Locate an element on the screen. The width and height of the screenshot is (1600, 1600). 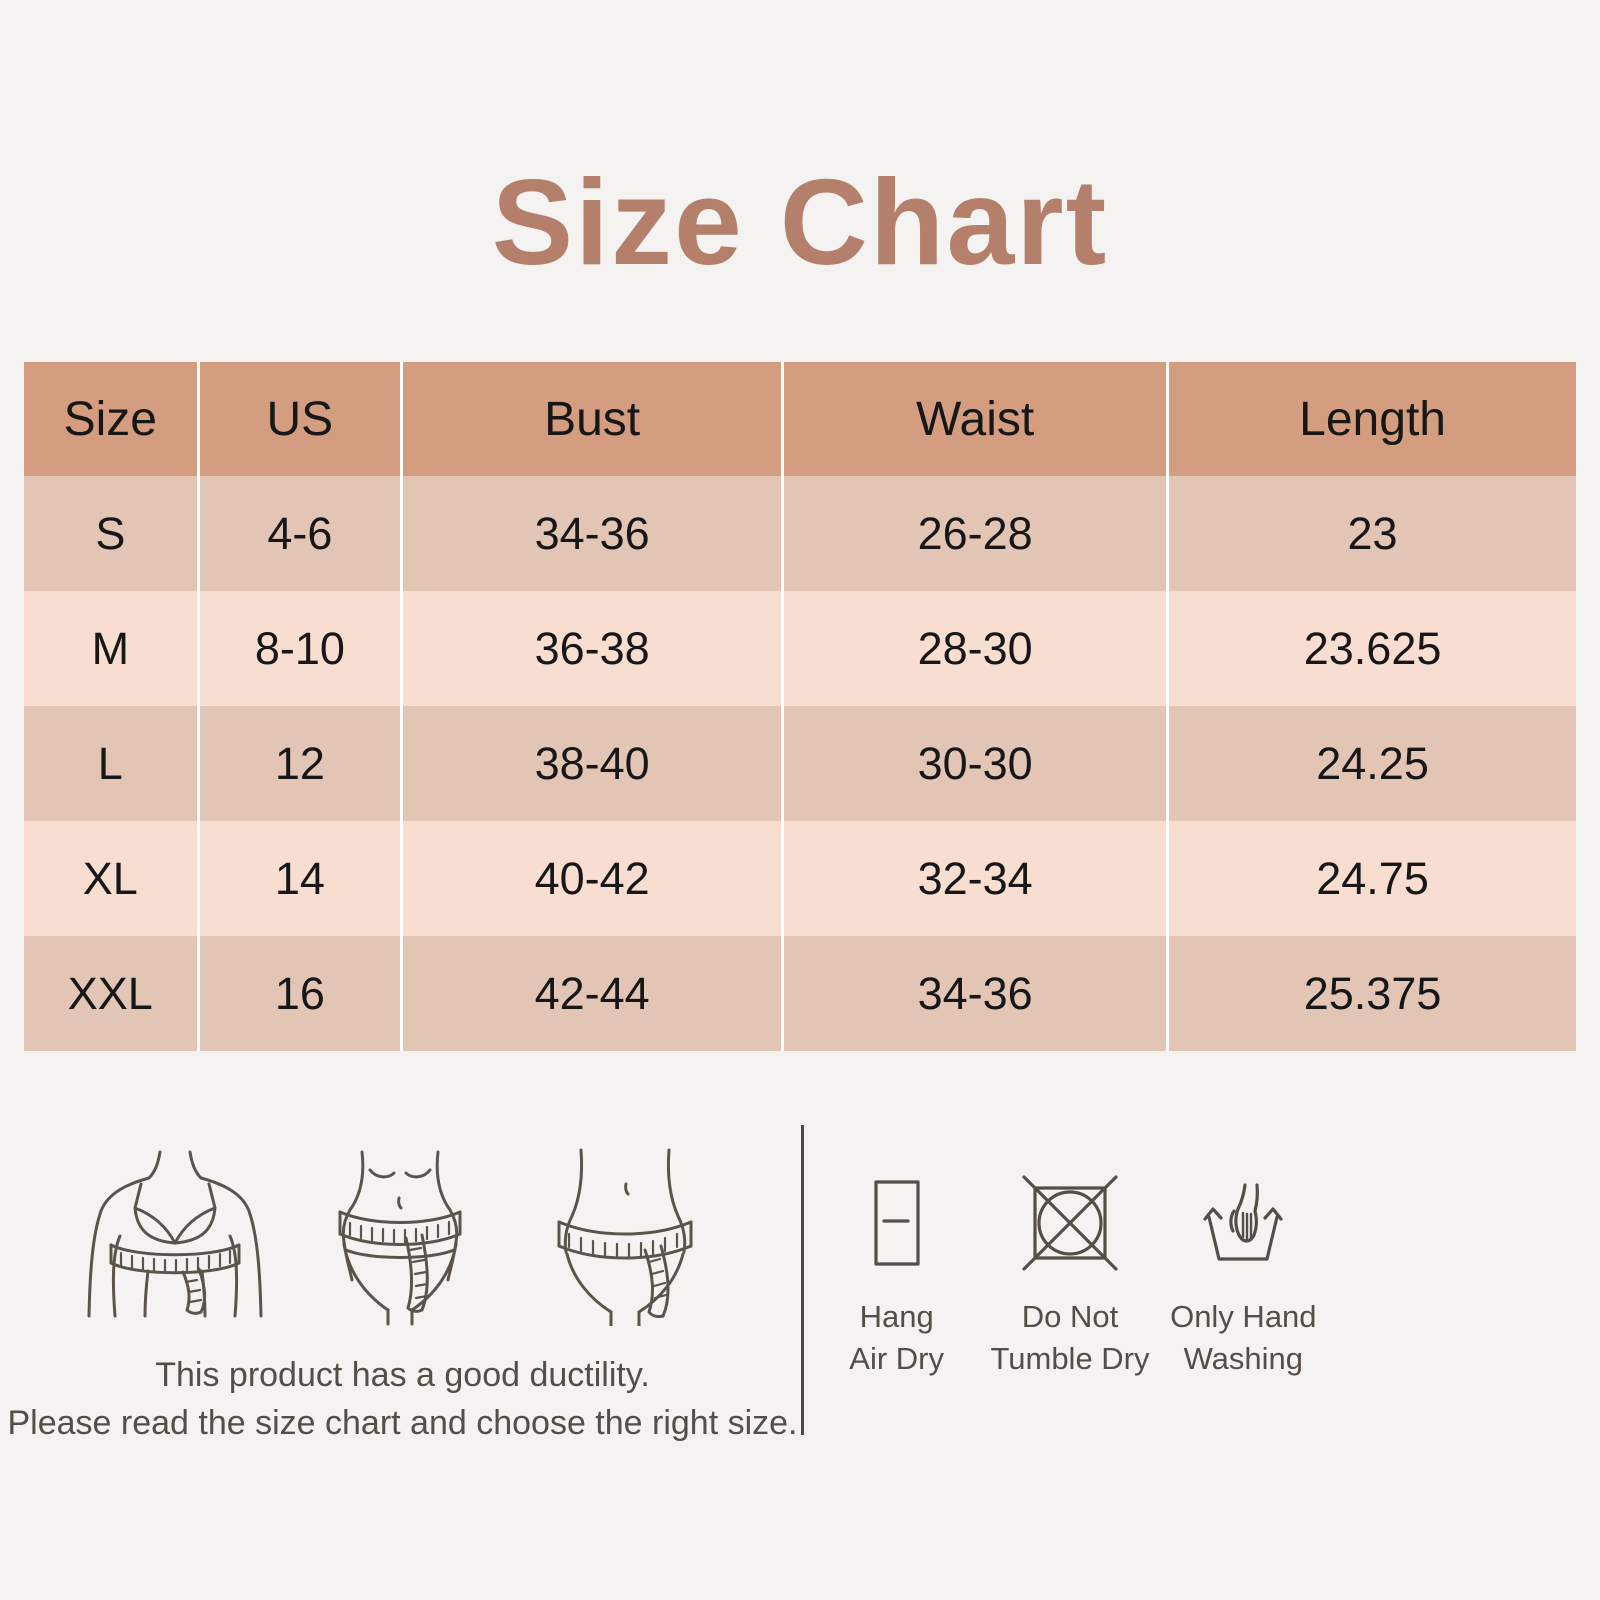
table-cell-us-l: 12 is located at coordinates (300, 763).